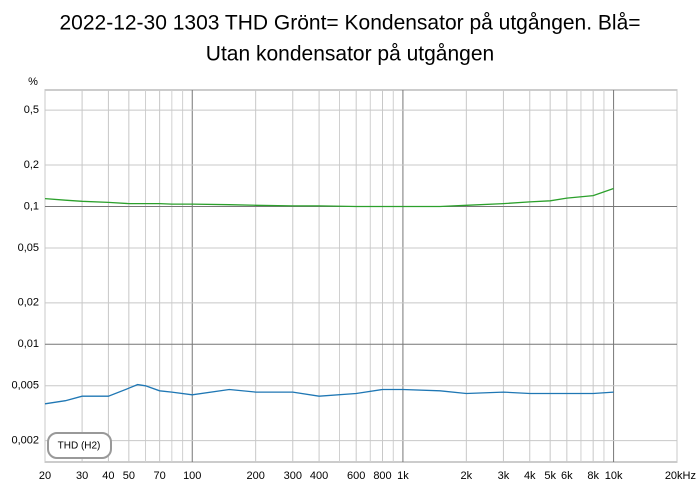 The height and width of the screenshot is (487, 700). I want to click on x-tick-label: 70, so click(159, 476).